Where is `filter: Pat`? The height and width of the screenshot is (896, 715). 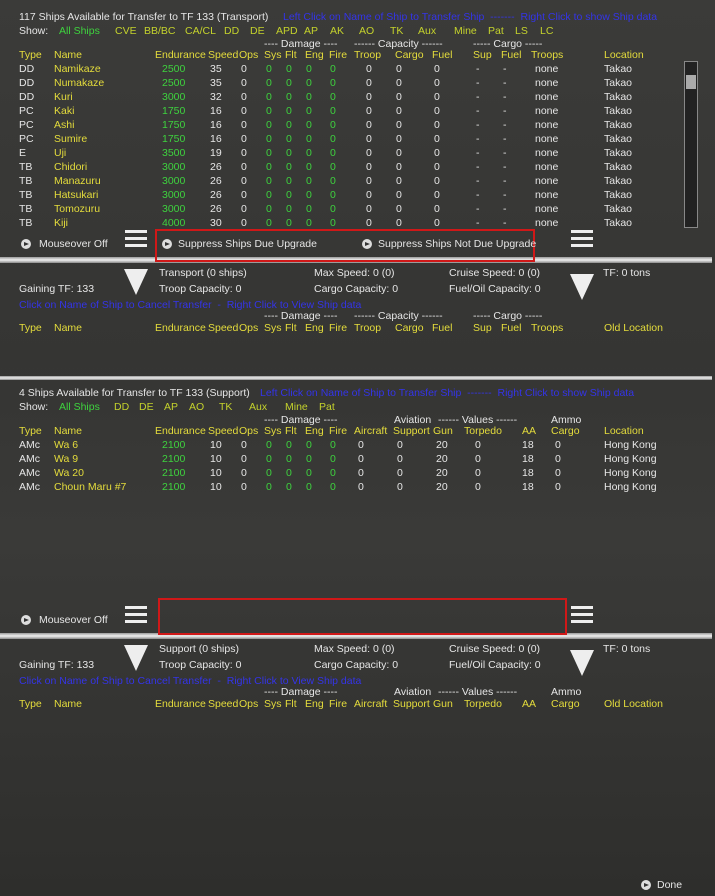 filter: Pat is located at coordinates (327, 407).